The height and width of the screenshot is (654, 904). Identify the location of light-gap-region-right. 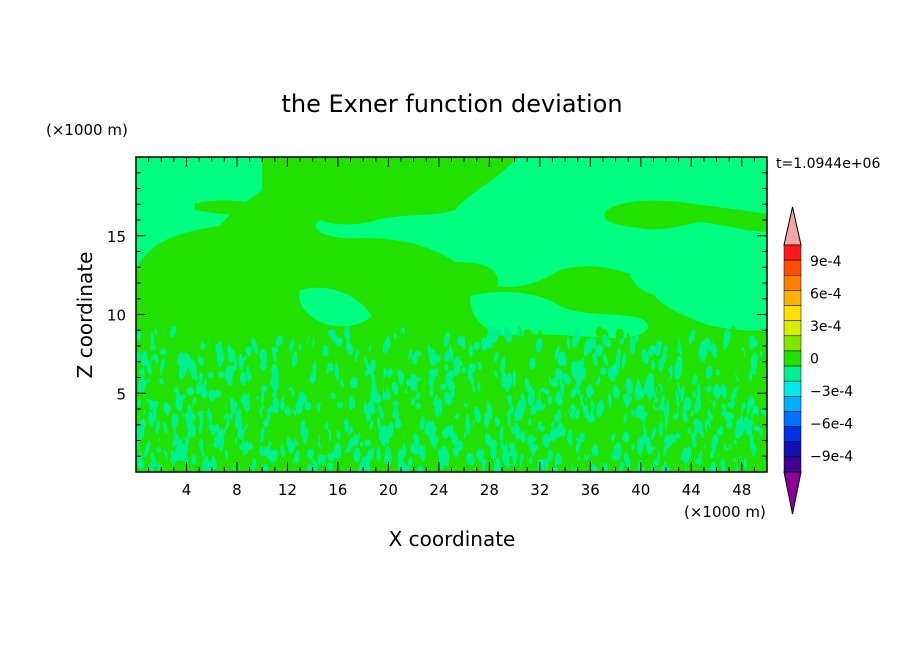
(559, 315).